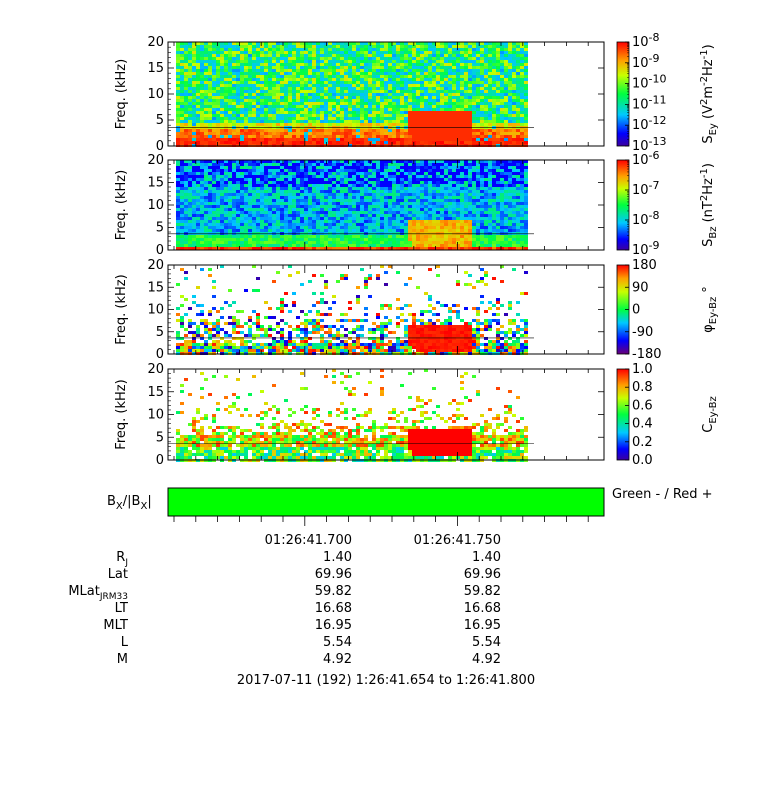  I want to click on bx-label: BX/|BX|, so click(129, 503).